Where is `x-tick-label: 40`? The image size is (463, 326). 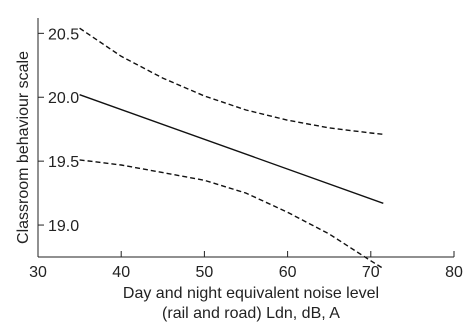
x-tick-label: 40 is located at coordinates (121, 272).